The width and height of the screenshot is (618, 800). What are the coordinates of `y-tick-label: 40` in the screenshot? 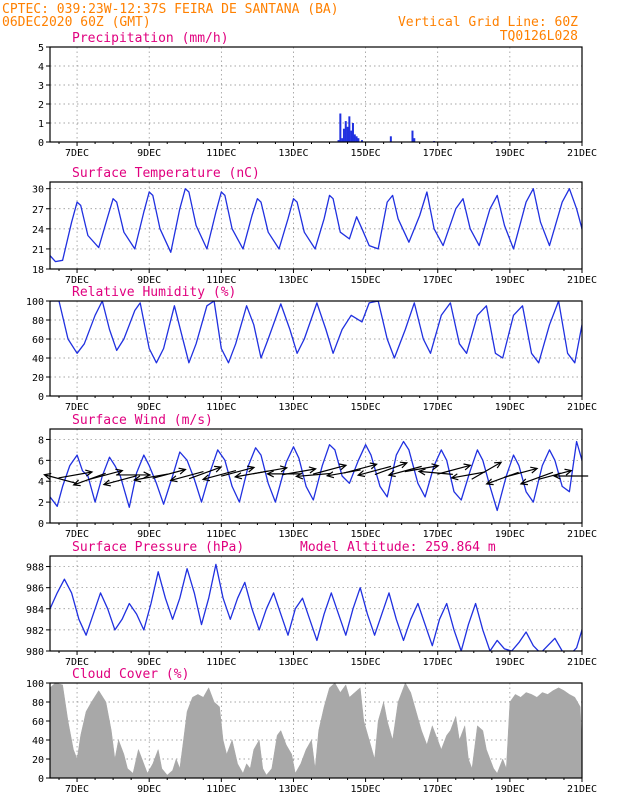 It's located at (38, 741).